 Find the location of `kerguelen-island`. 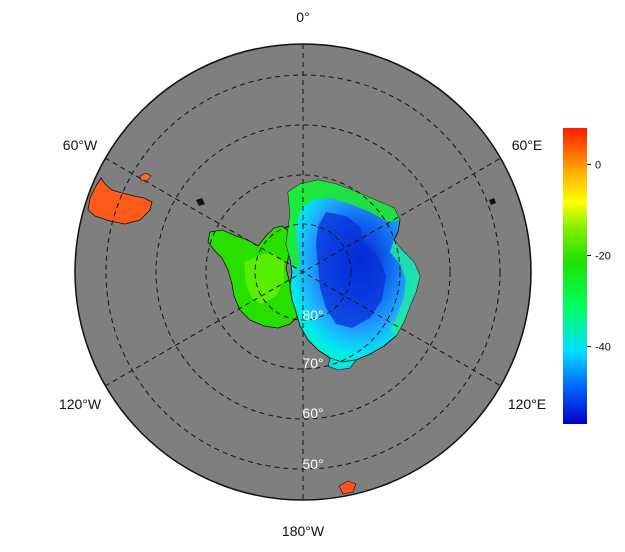

kerguelen-island is located at coordinates (492, 201).